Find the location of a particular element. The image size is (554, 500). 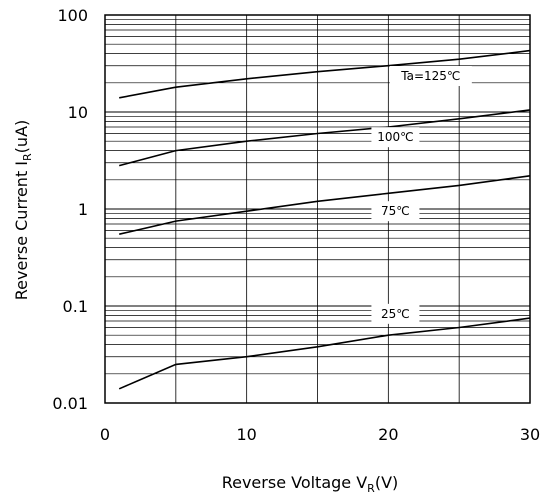

y-tick-label: 100 is located at coordinates (72, 15).